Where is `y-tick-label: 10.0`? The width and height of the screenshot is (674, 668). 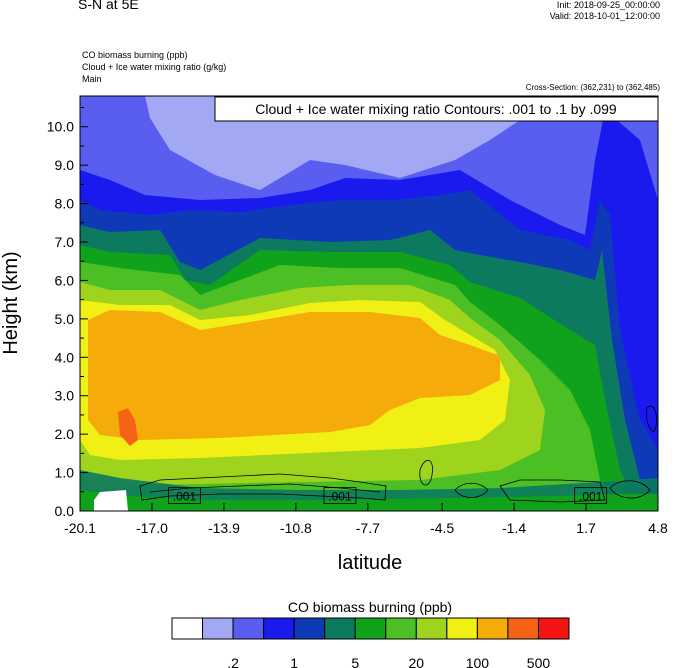 y-tick-label: 10.0 is located at coordinates (60, 127).